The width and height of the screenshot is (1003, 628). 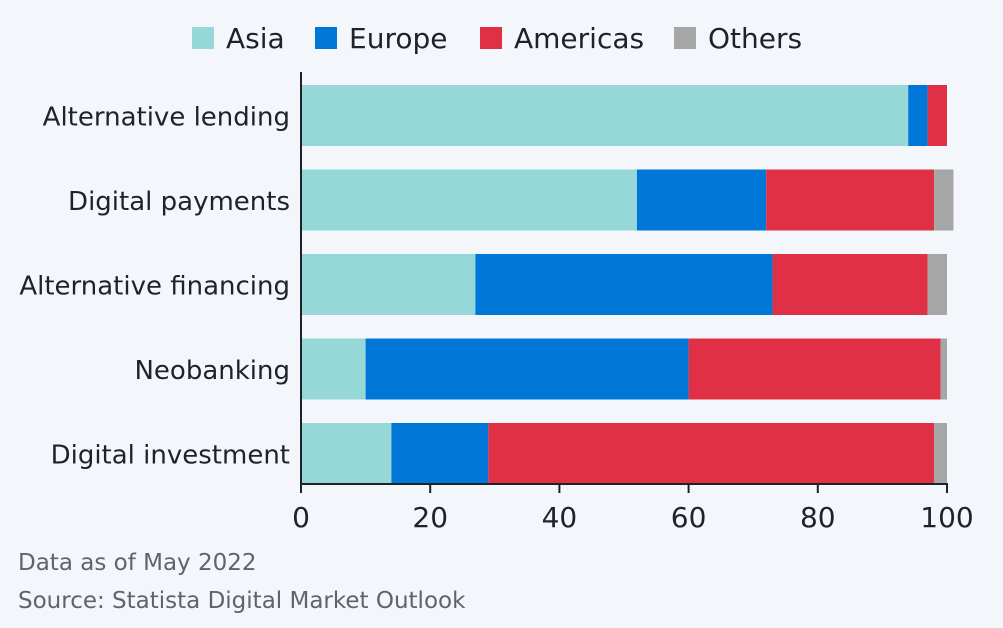 What do you see at coordinates (398, 38) in the screenshot?
I see `legend-label-europe: Europe` at bounding box center [398, 38].